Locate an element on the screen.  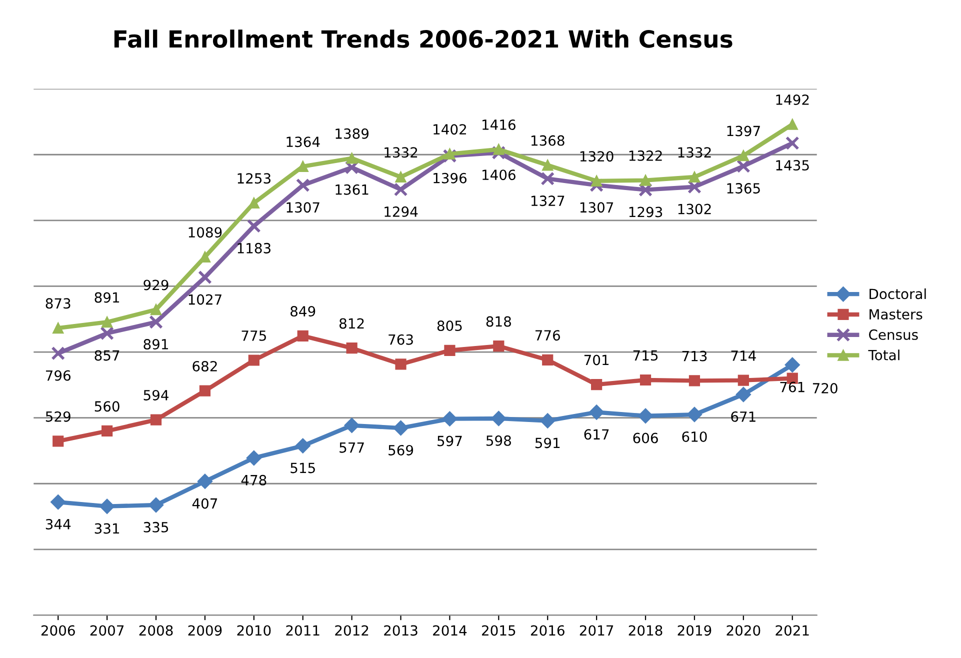
data-label: 331 is located at coordinates (107, 528).